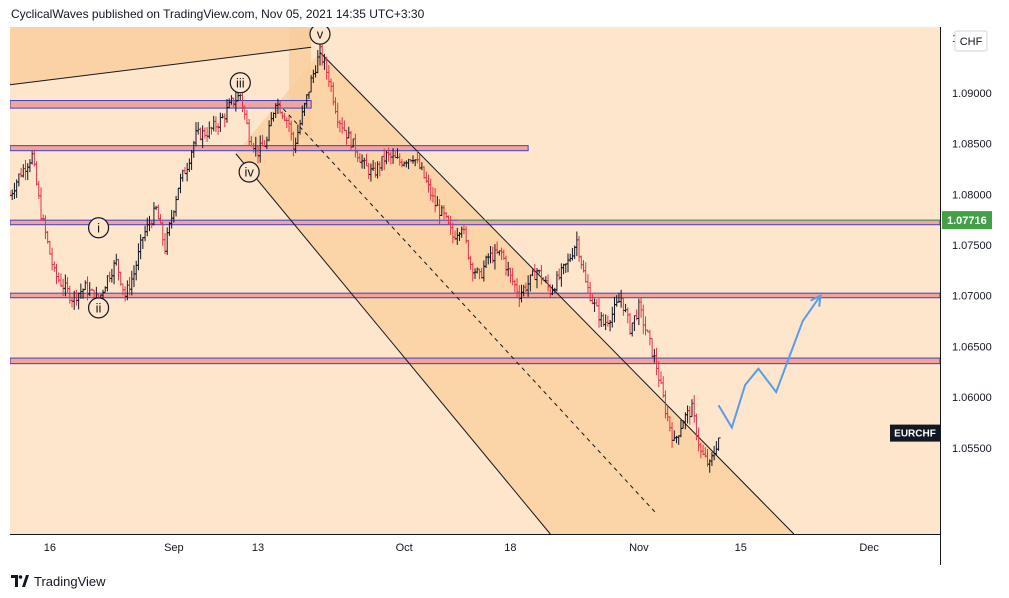 This screenshot has width=1009, height=598. Describe the element at coordinates (20, 581) in the screenshot. I see `tradingview-logo-icon` at that location.